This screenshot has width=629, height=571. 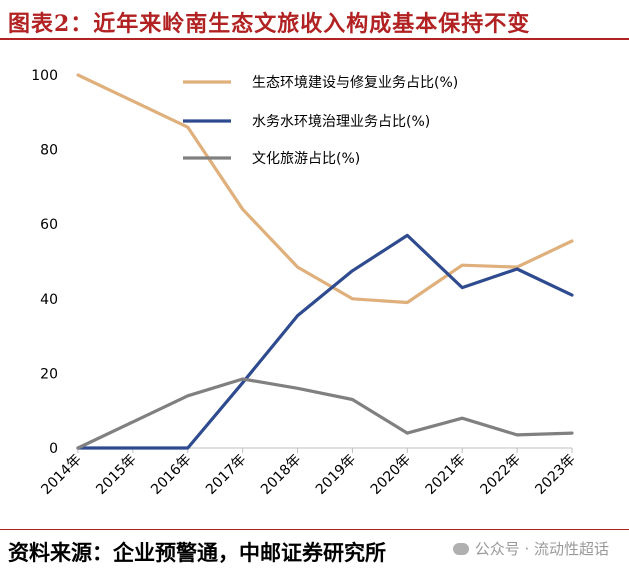 What do you see at coordinates (501, 475) in the screenshot?
I see `x-tick-label: 2022年` at bounding box center [501, 475].